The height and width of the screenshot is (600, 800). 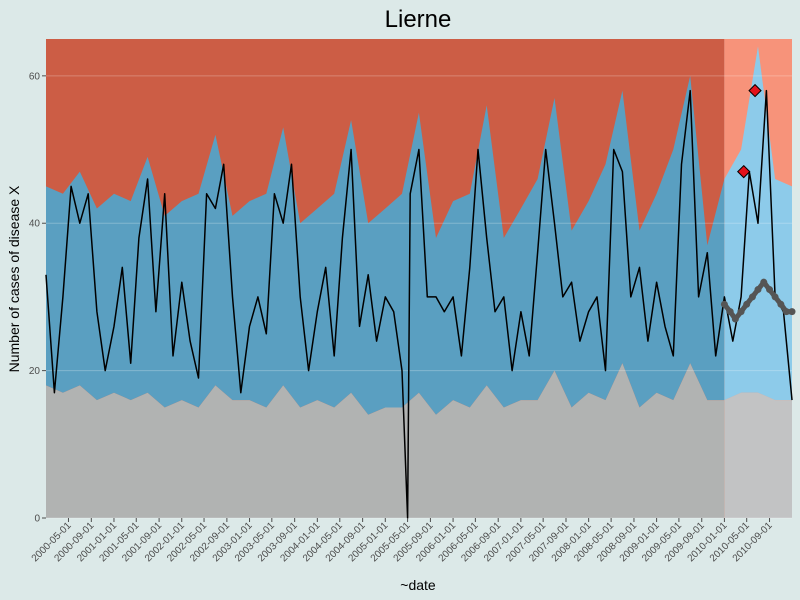 I want to click on y-axis: 0 20 40 60, so click(x=37, y=298).